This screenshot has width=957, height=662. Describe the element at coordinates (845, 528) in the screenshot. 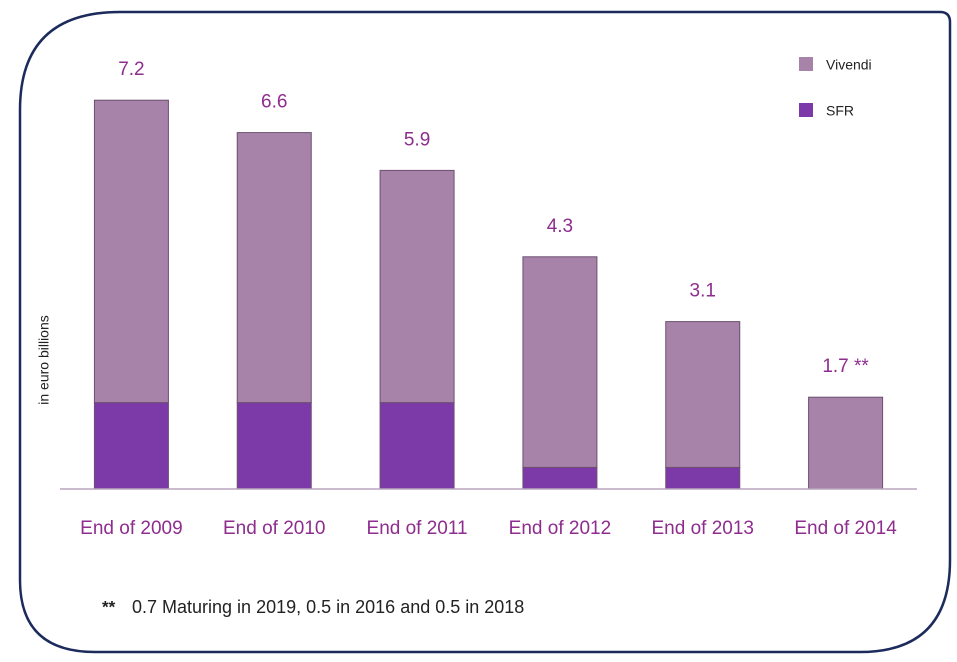

I see `x-tick-label: End of 2014` at that location.